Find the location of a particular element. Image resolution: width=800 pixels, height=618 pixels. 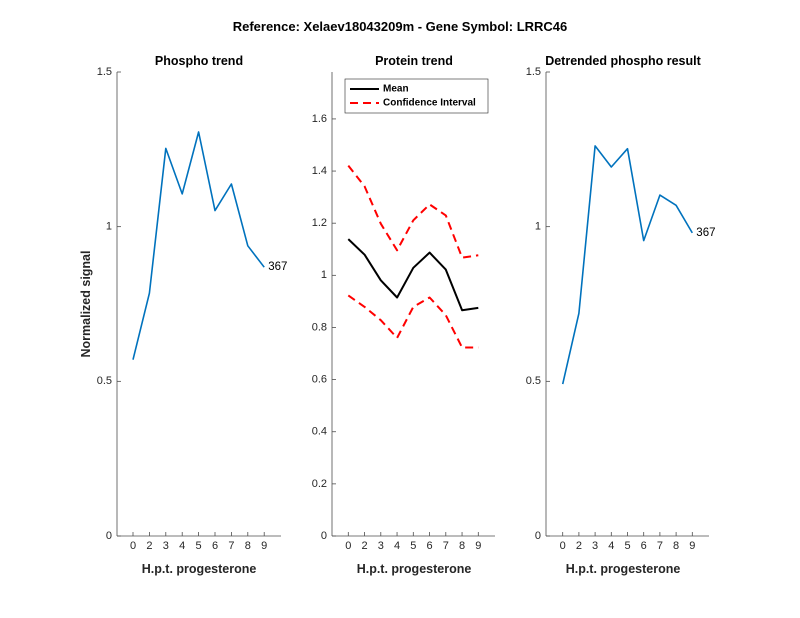

panel-title: Detrended phospho result is located at coordinates (623, 61).